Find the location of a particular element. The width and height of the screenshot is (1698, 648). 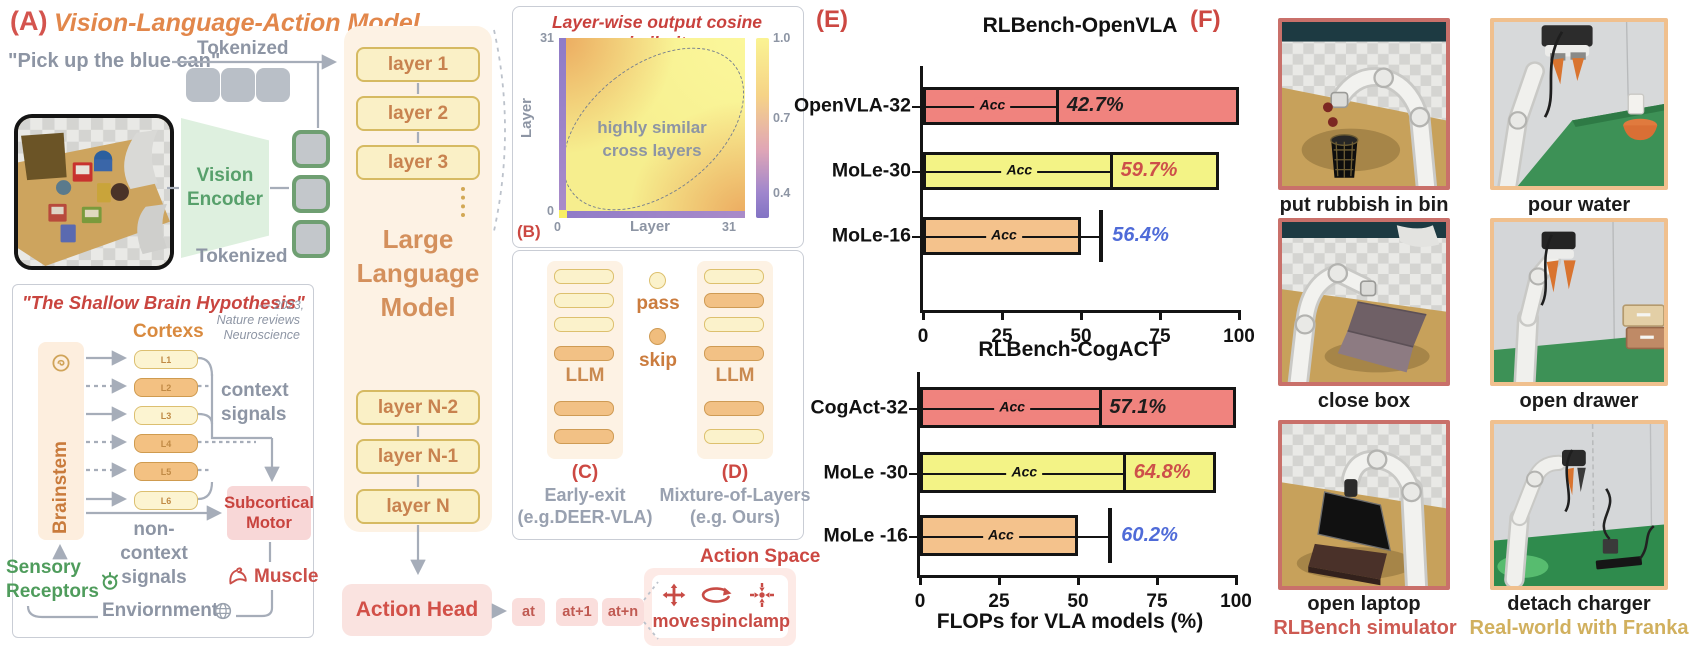

clamp-icon is located at coordinates (762, 597).